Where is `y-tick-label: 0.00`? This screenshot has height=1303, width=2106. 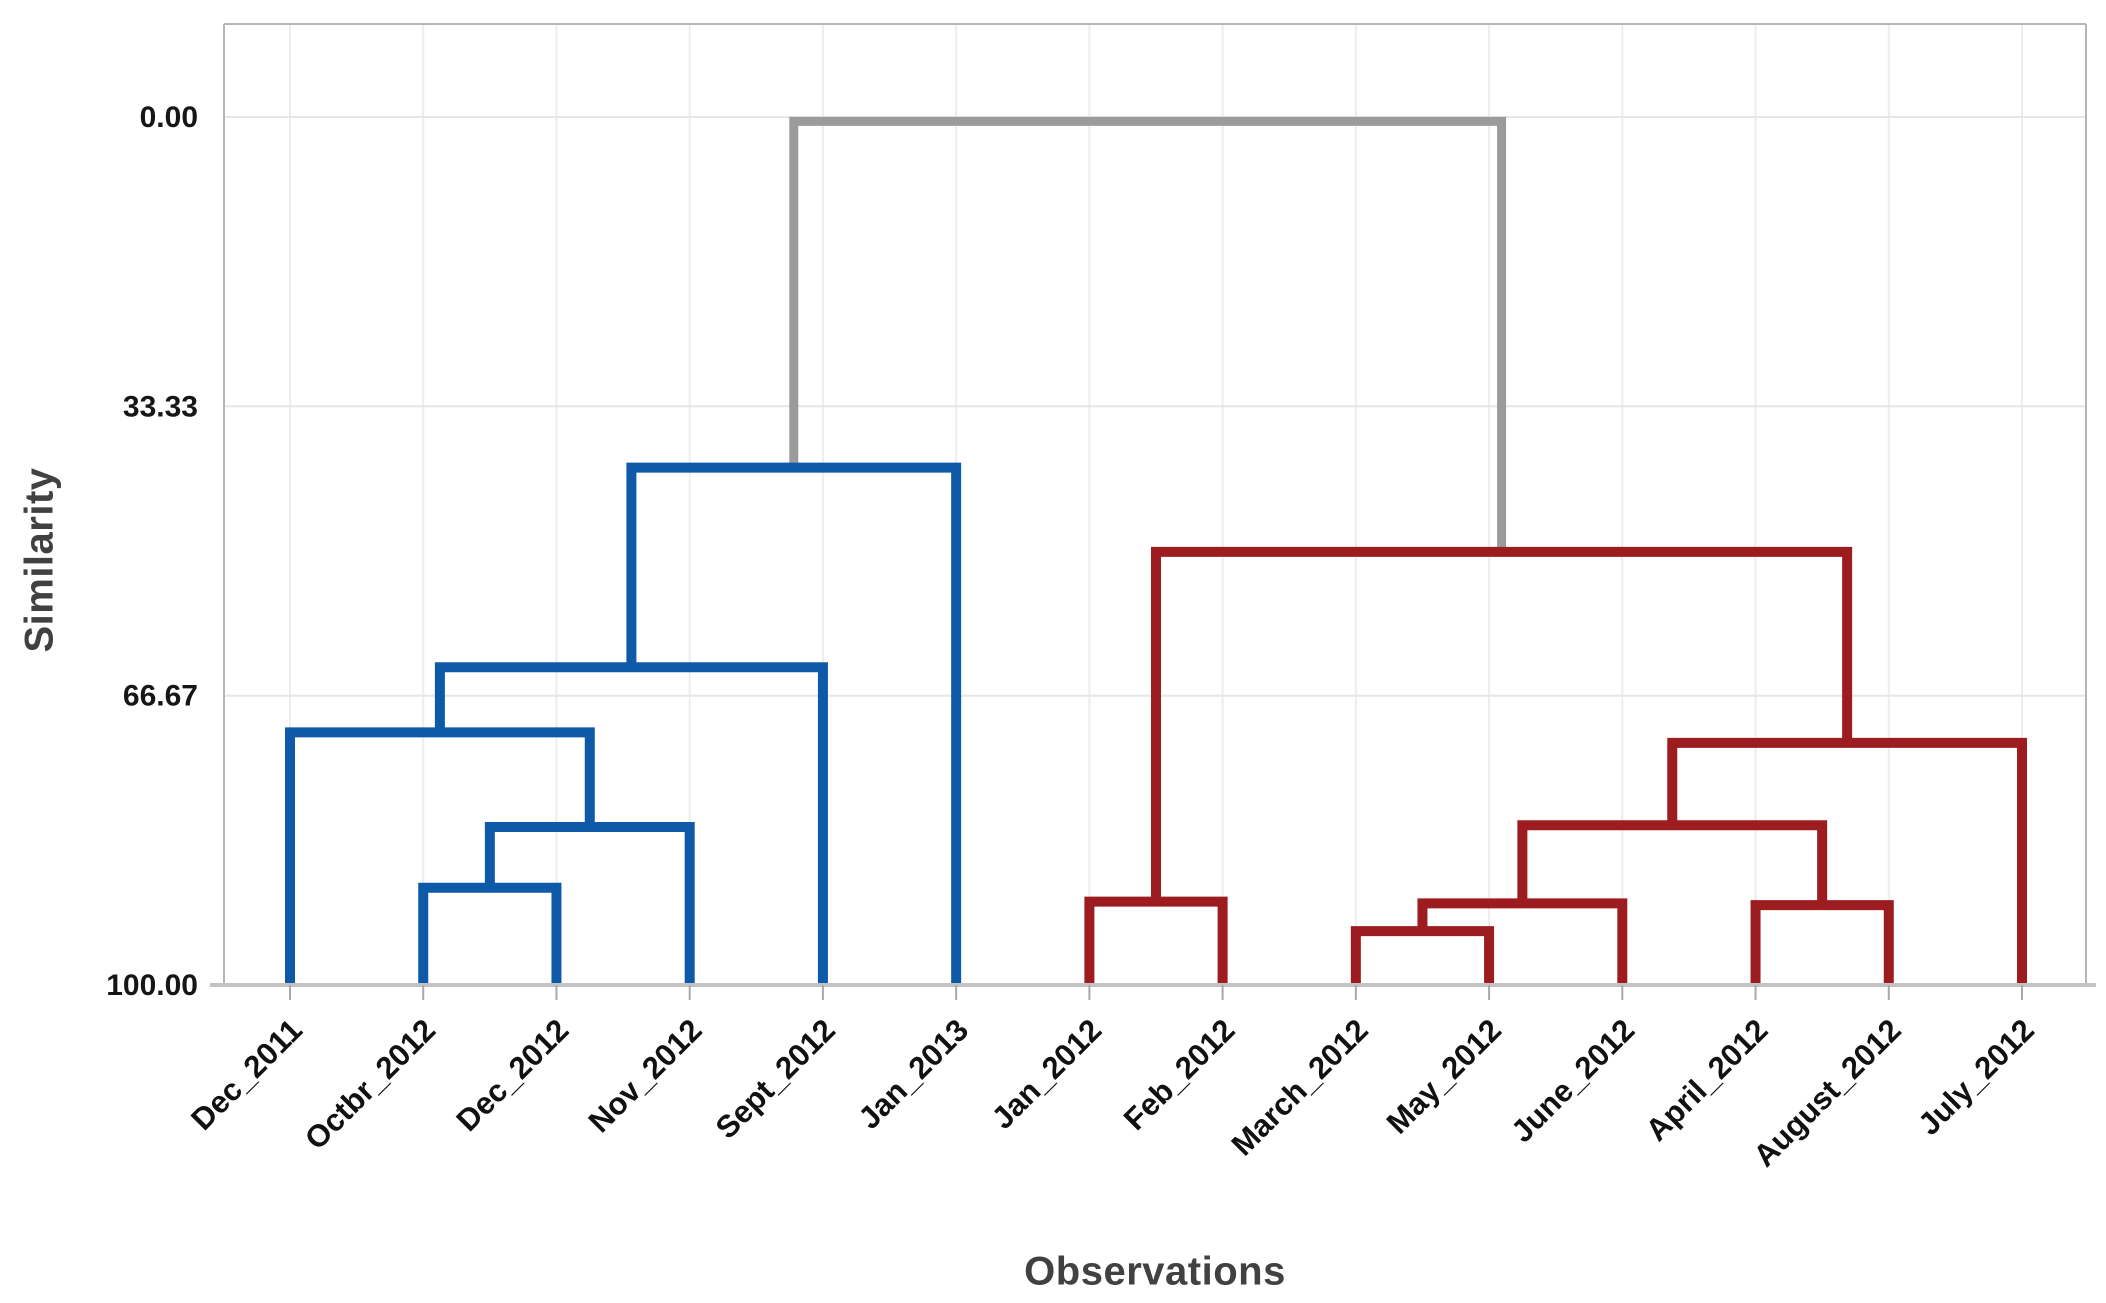 y-tick-label: 0.00 is located at coordinates (169, 117).